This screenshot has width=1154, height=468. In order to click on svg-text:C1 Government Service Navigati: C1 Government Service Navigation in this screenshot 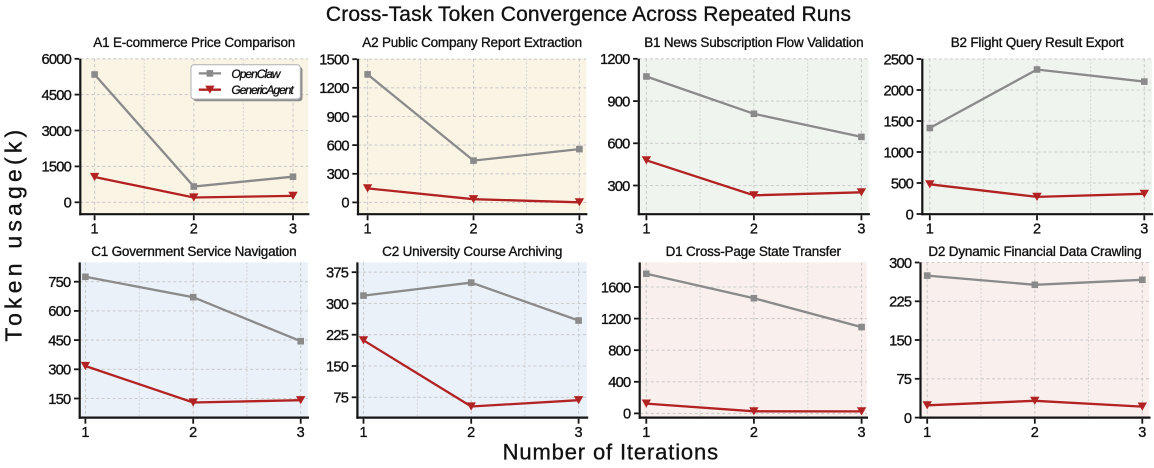, I will do `click(193, 251)`.